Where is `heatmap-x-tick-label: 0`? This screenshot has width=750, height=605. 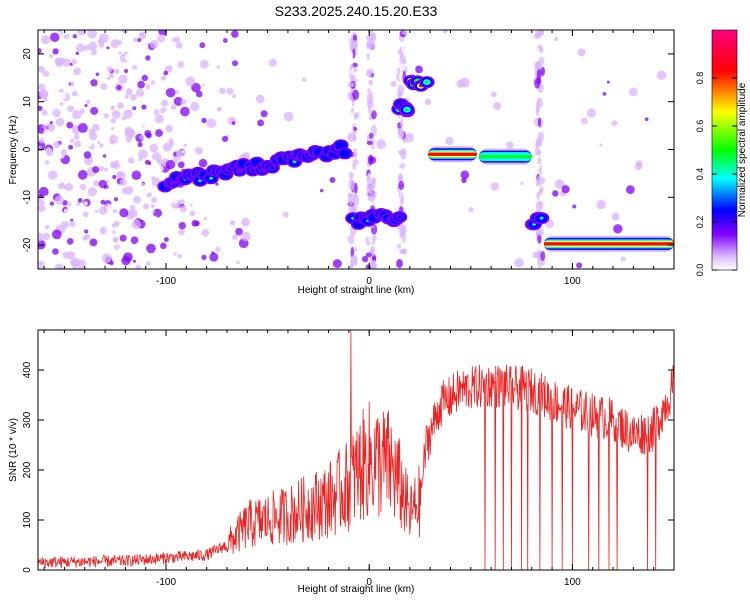 heatmap-x-tick-label: 0 is located at coordinates (369, 281).